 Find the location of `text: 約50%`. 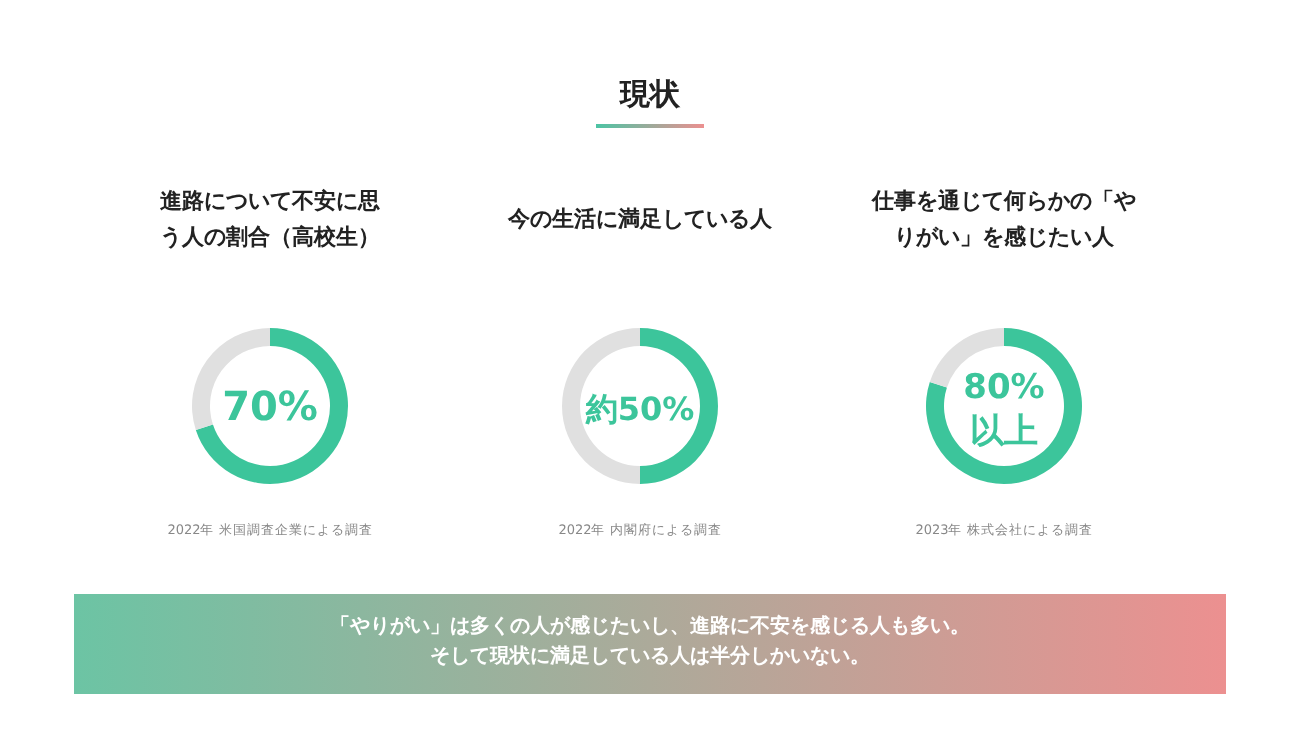

text: 約50% is located at coordinates (639, 409).